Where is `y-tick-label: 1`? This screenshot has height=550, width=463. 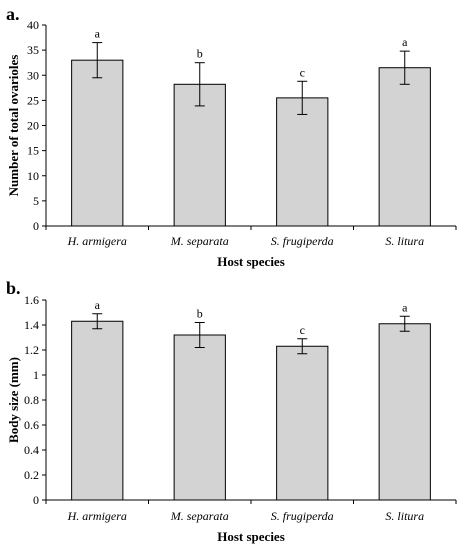 y-tick-label: 1 is located at coordinates (36, 375).